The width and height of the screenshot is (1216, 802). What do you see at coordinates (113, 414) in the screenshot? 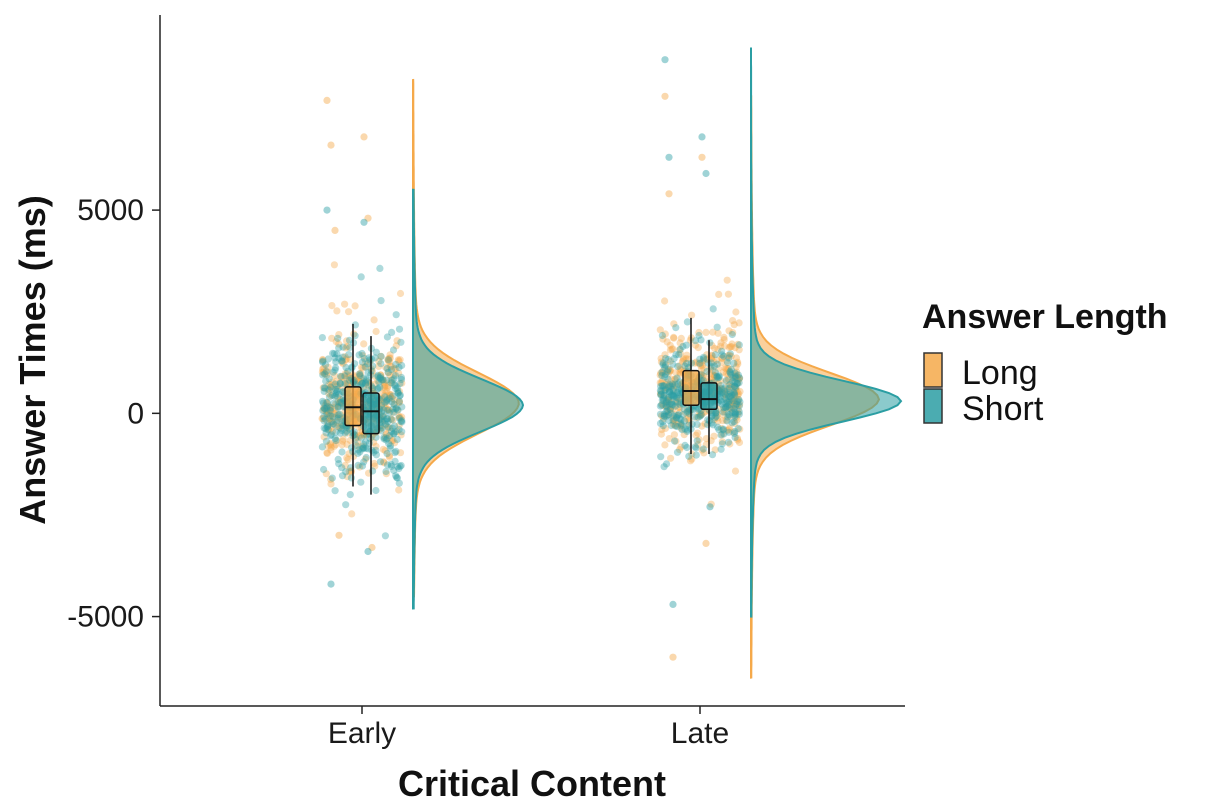
I see `y-ticks: -5000 0 5000` at bounding box center [113, 414].